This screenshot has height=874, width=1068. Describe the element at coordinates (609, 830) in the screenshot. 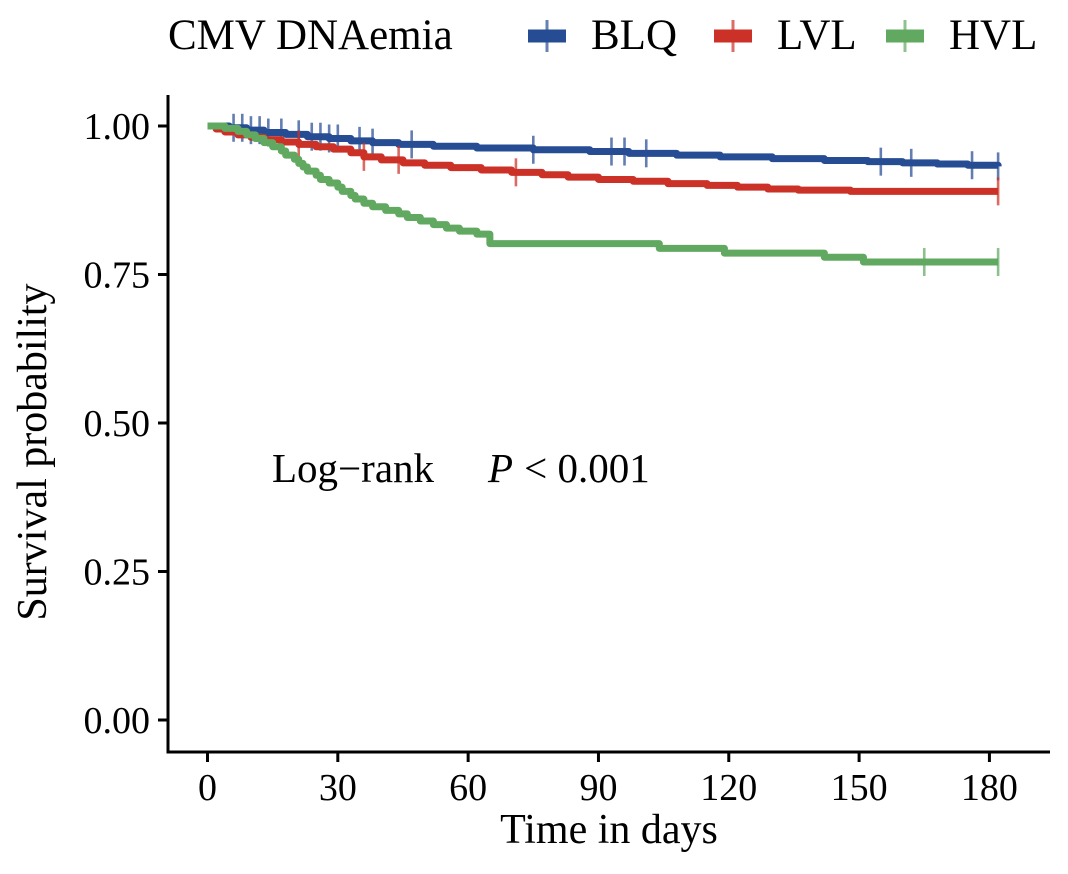

I see `x-axis-title: Time in days` at that location.